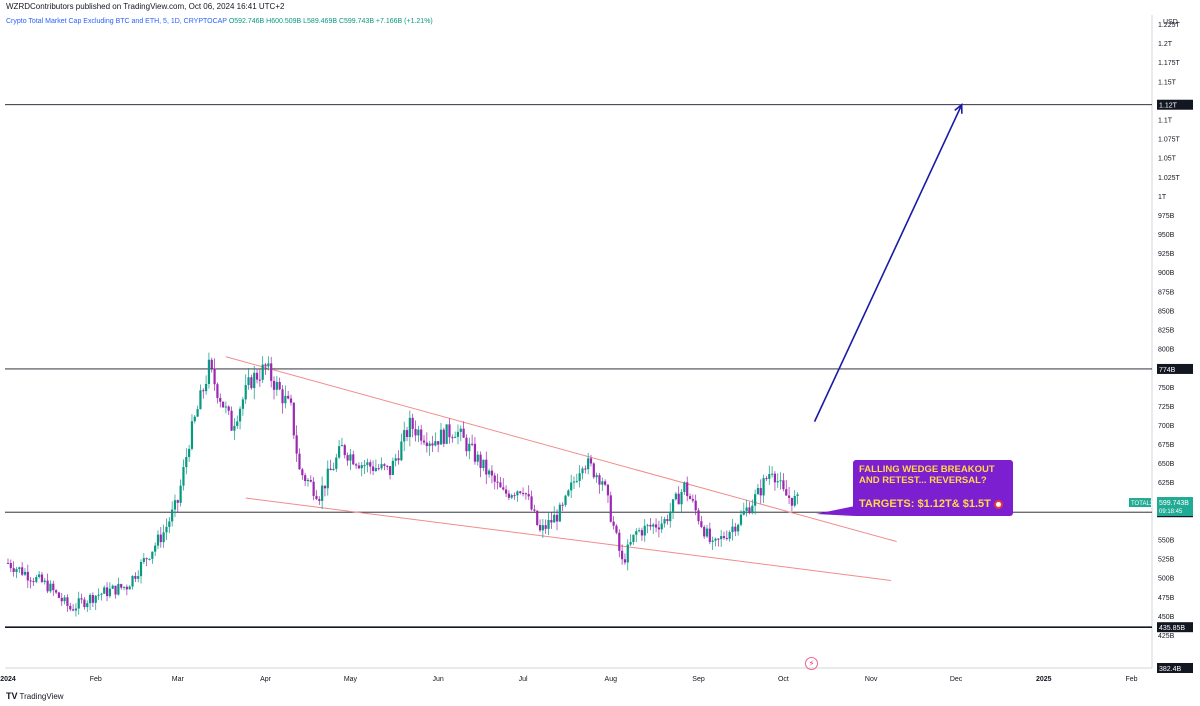  What do you see at coordinates (1172, 628) in the screenshot?
I see `level-tag-label: 435.85B` at bounding box center [1172, 628].